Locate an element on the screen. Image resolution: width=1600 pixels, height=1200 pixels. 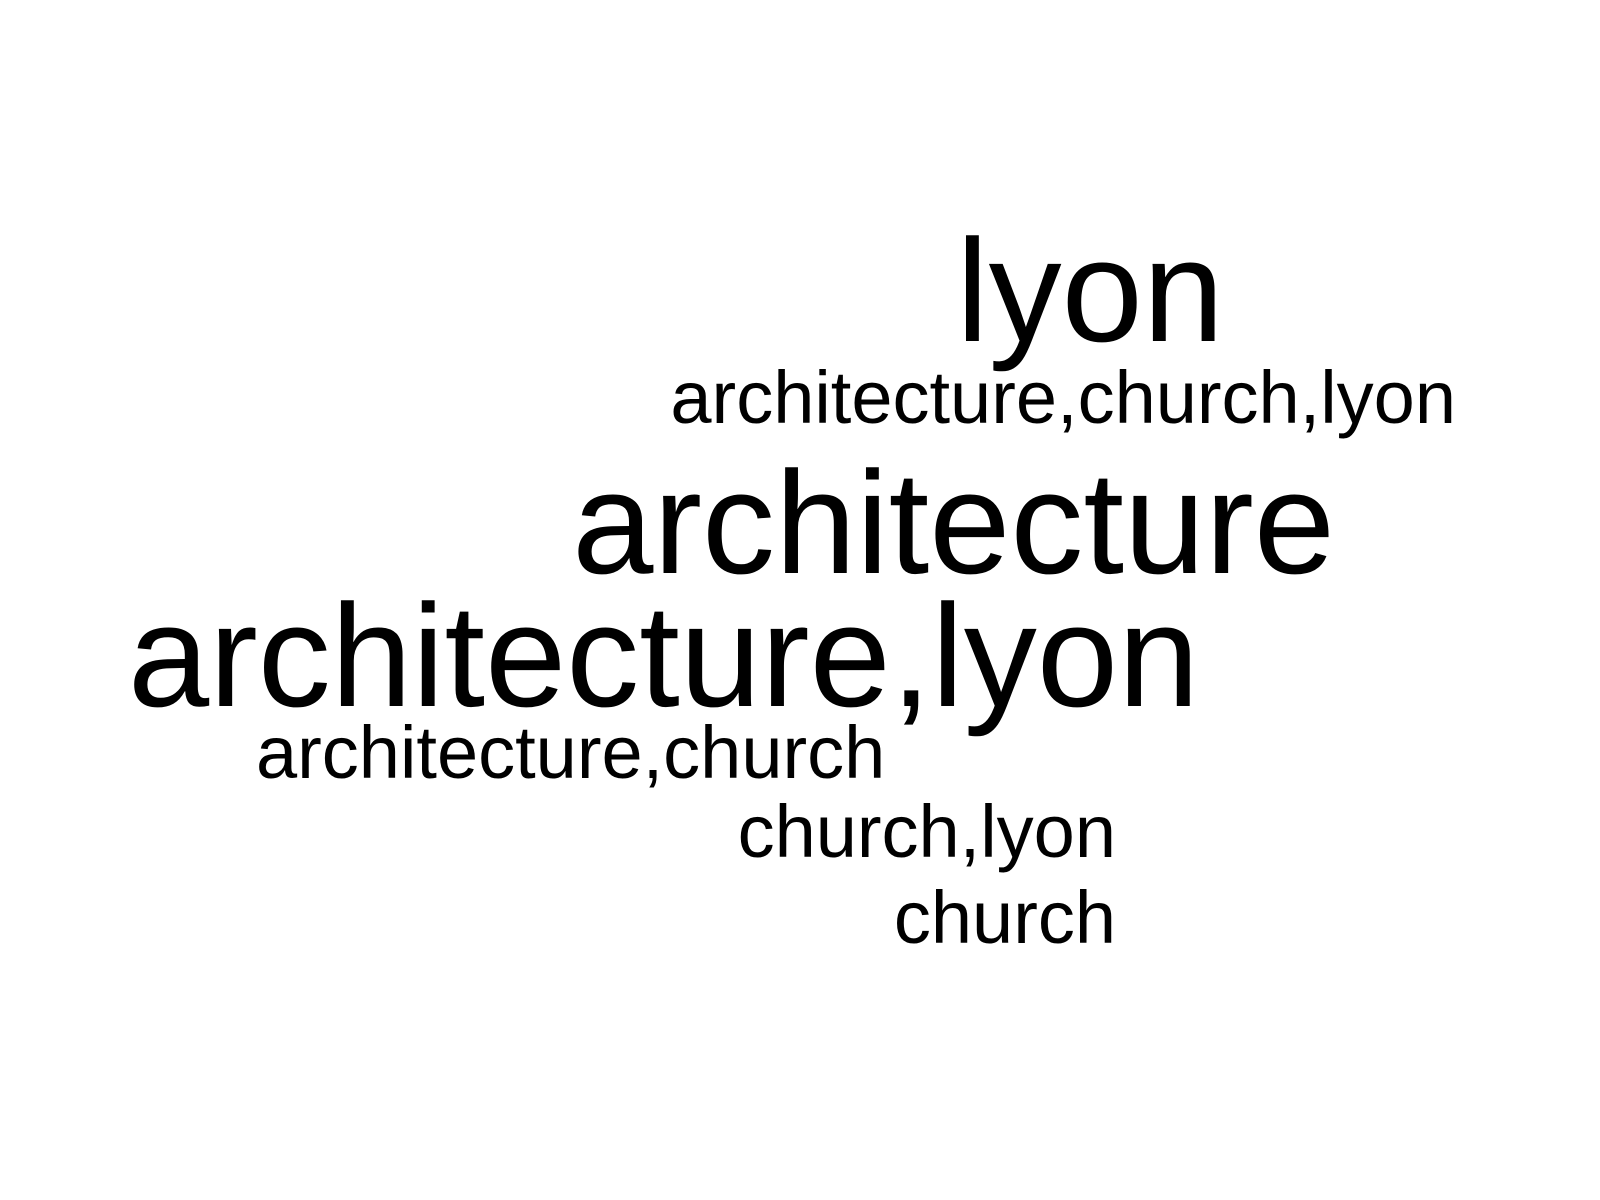
word-architecture-lyon: architecture,lyon is located at coordinates (664, 655).